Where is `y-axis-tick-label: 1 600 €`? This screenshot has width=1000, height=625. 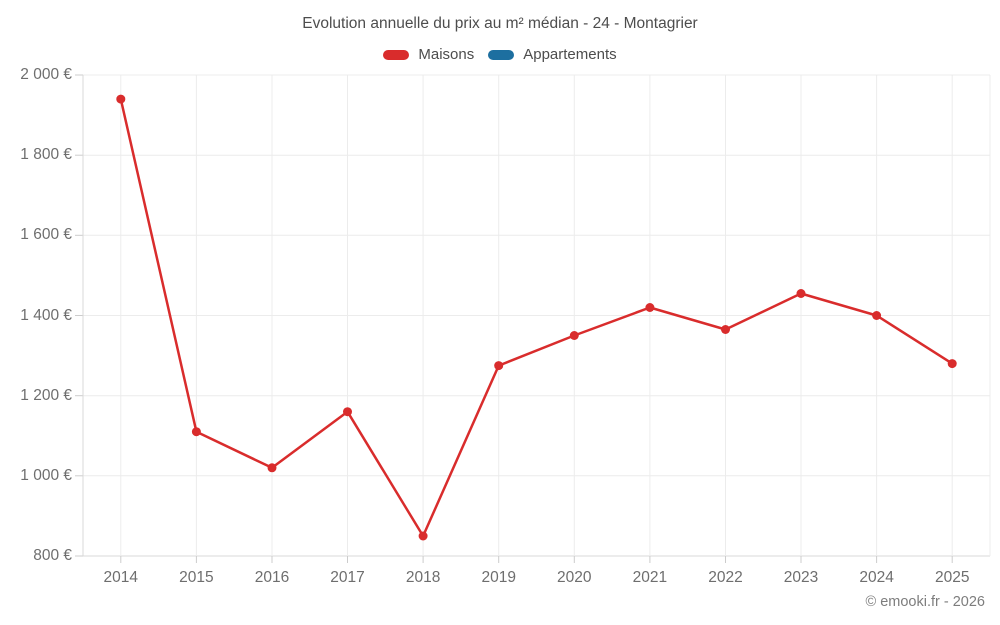
y-axis-tick-label: 1 600 € is located at coordinates (46, 235).